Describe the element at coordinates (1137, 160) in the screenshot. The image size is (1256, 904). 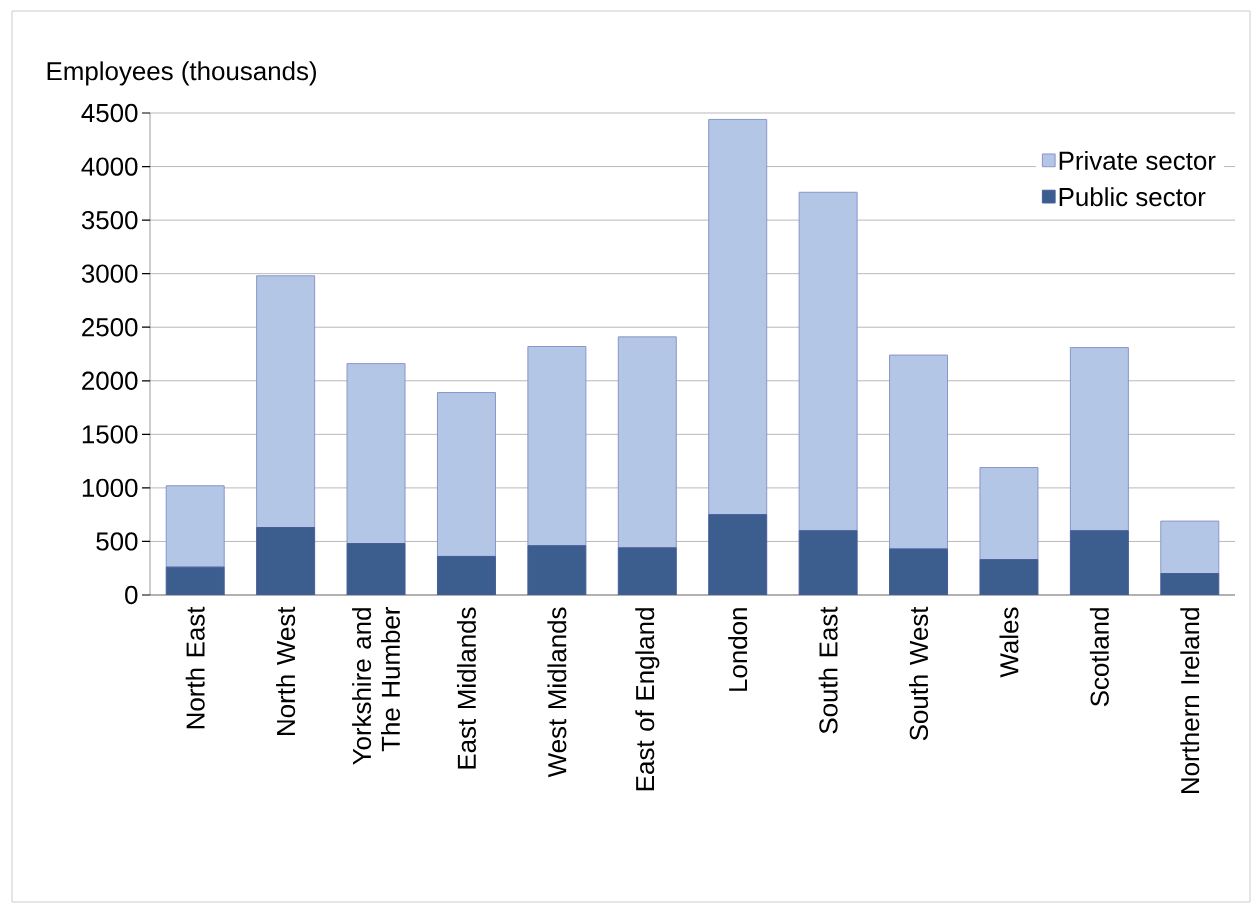
I see `legend-label: Private sector` at that location.